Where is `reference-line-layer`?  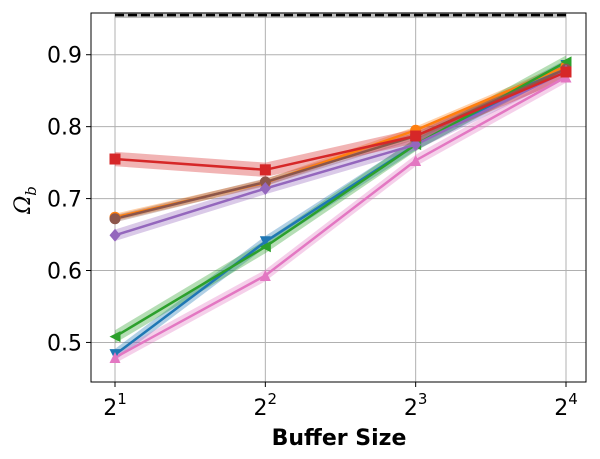
reference-line-layer is located at coordinates (340, 15).